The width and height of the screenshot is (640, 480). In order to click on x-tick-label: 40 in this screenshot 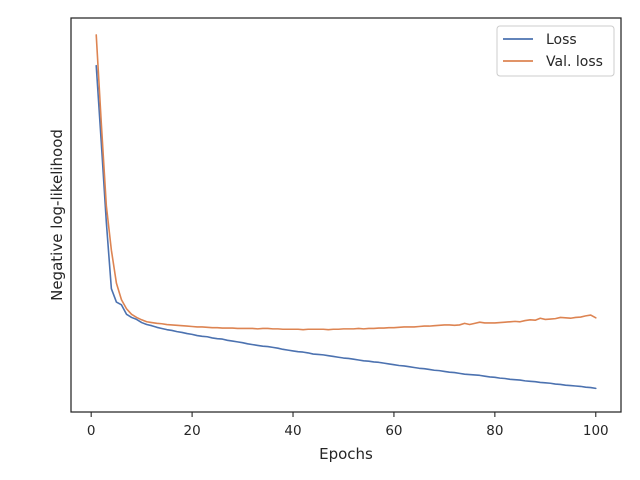, I will do `click(292, 431)`.